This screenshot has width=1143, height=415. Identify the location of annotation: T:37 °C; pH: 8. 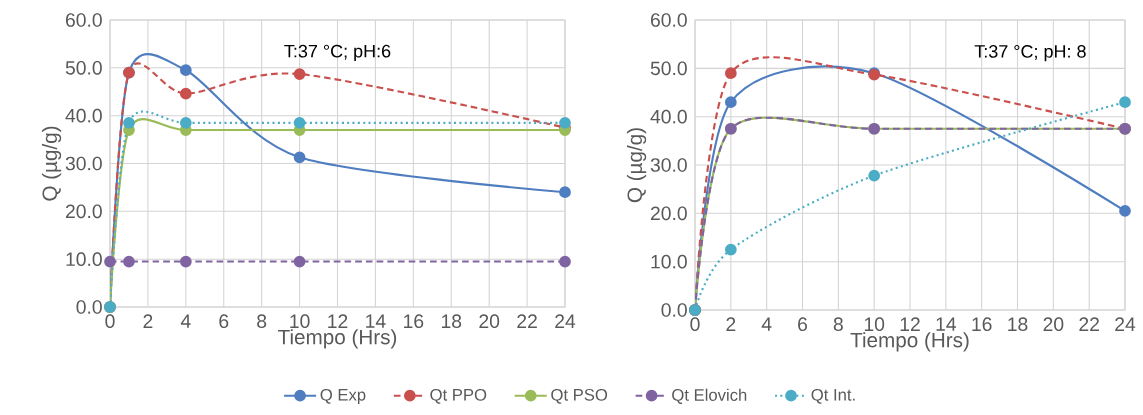
(1030, 53).